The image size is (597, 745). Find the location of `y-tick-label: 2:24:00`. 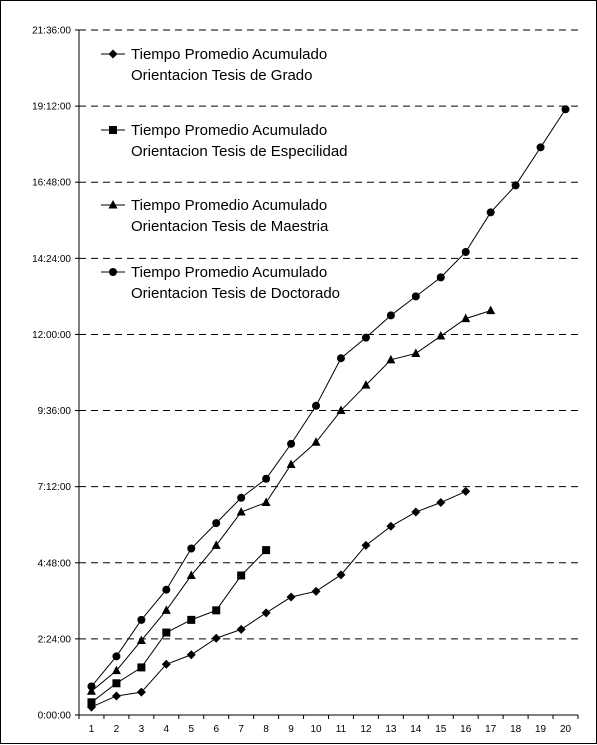

y-tick-label: 2:24:00 is located at coordinates (55, 639).